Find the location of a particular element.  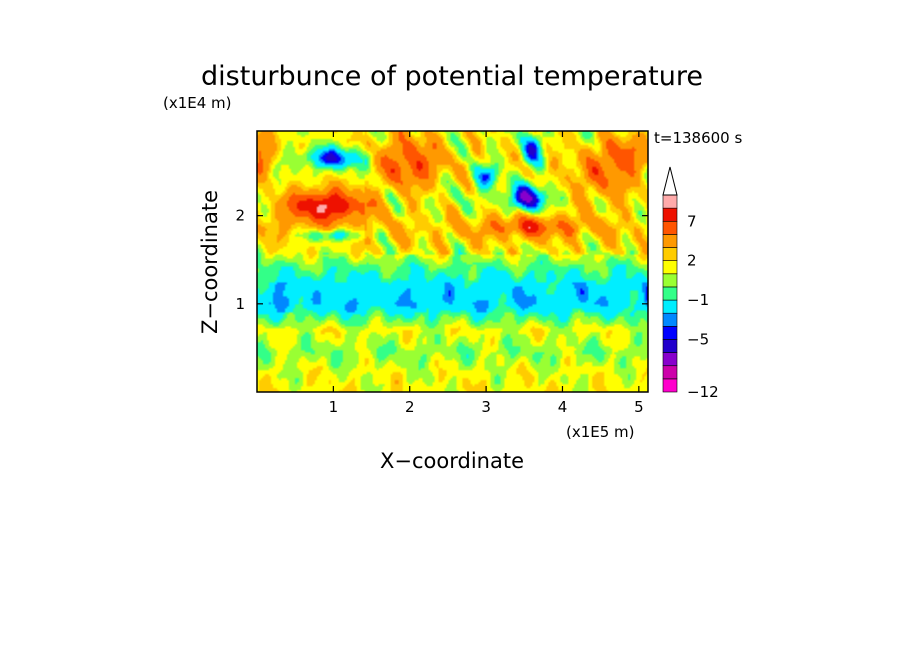

y-axis-label: Z−coordinate is located at coordinates (210, 262).